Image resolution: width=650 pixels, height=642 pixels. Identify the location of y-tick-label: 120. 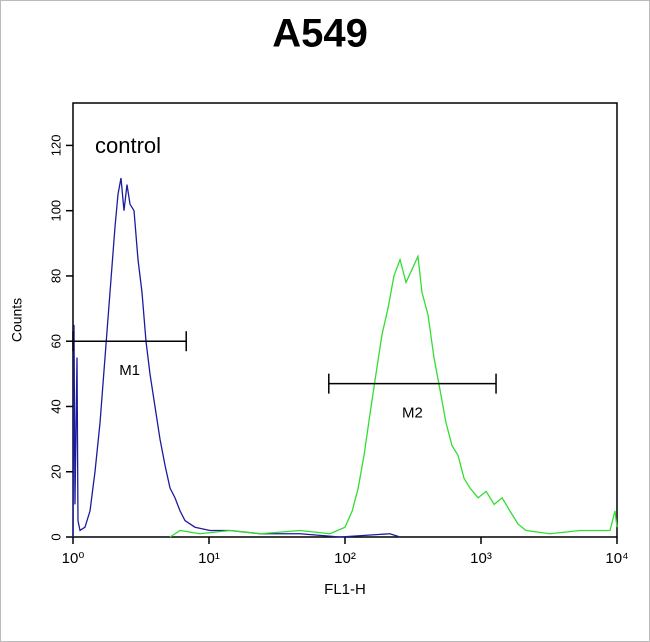
(55, 146).